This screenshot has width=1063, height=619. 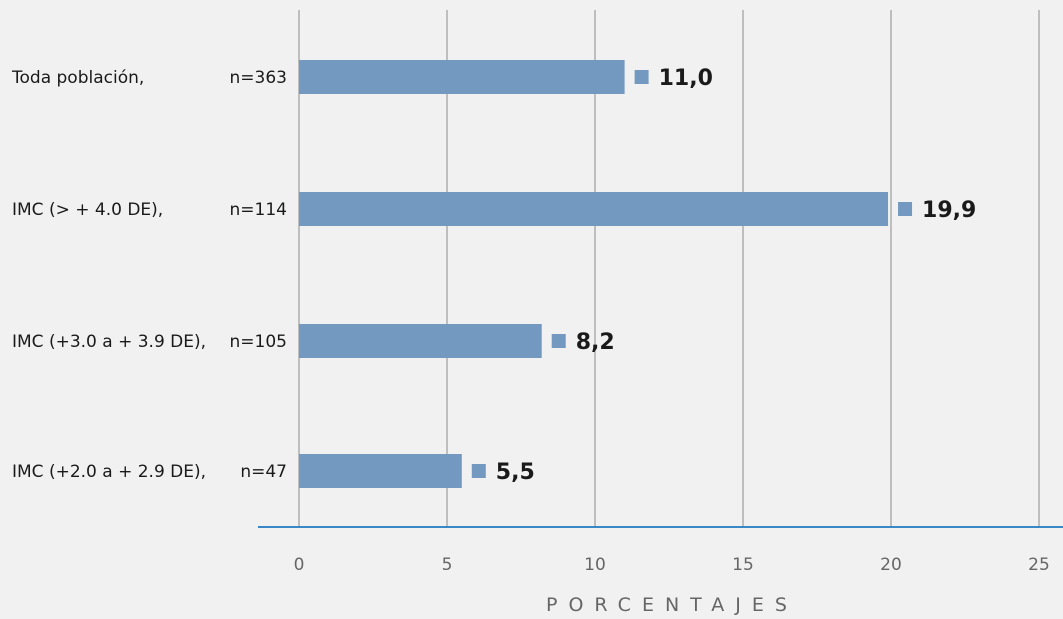 I want to click on category-label-0: Toda población,, so click(x=77, y=78).